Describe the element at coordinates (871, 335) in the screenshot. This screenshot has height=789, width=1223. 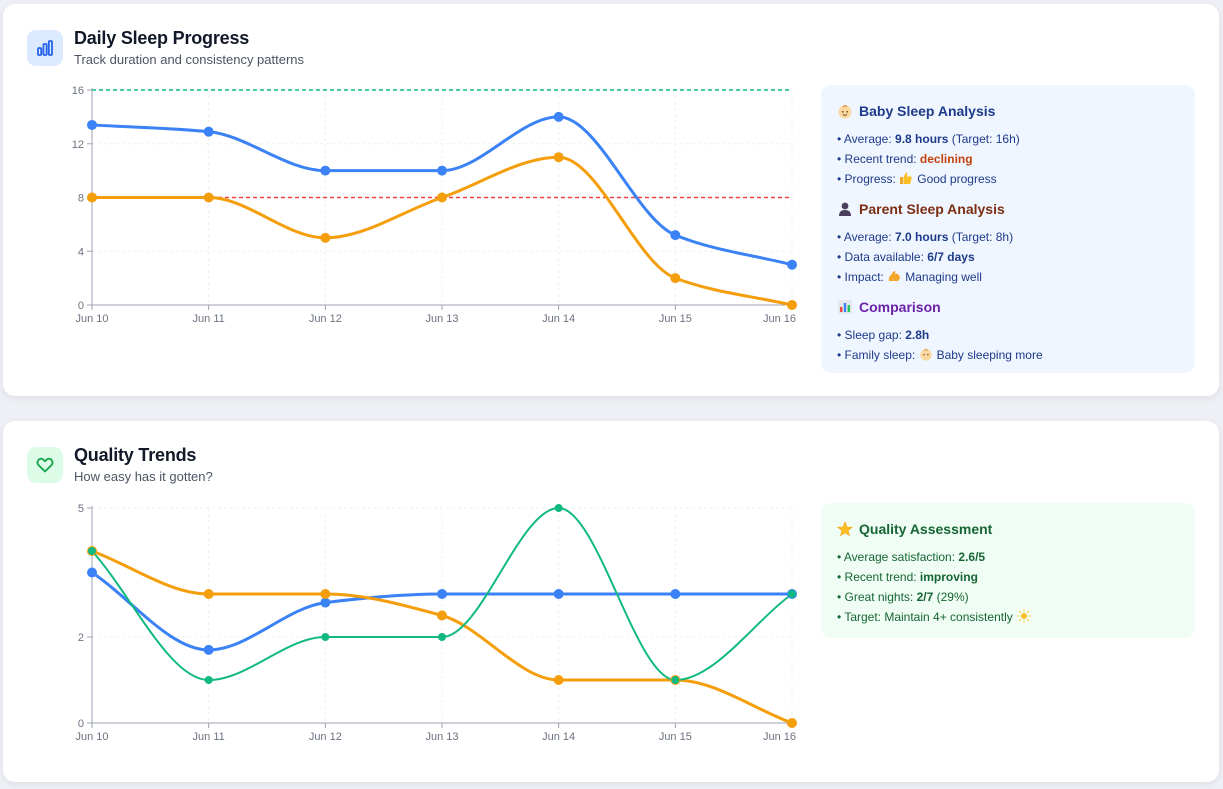
I see `label: • Sleep gap:` at that location.